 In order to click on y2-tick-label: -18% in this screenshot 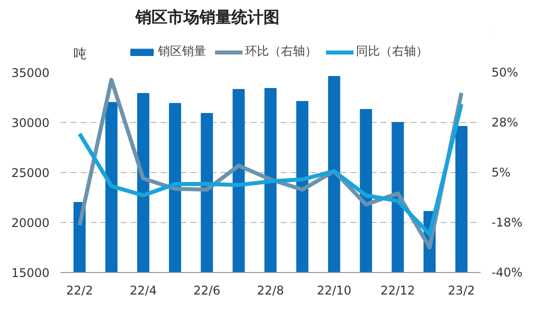, I will do `click(507, 223)`.